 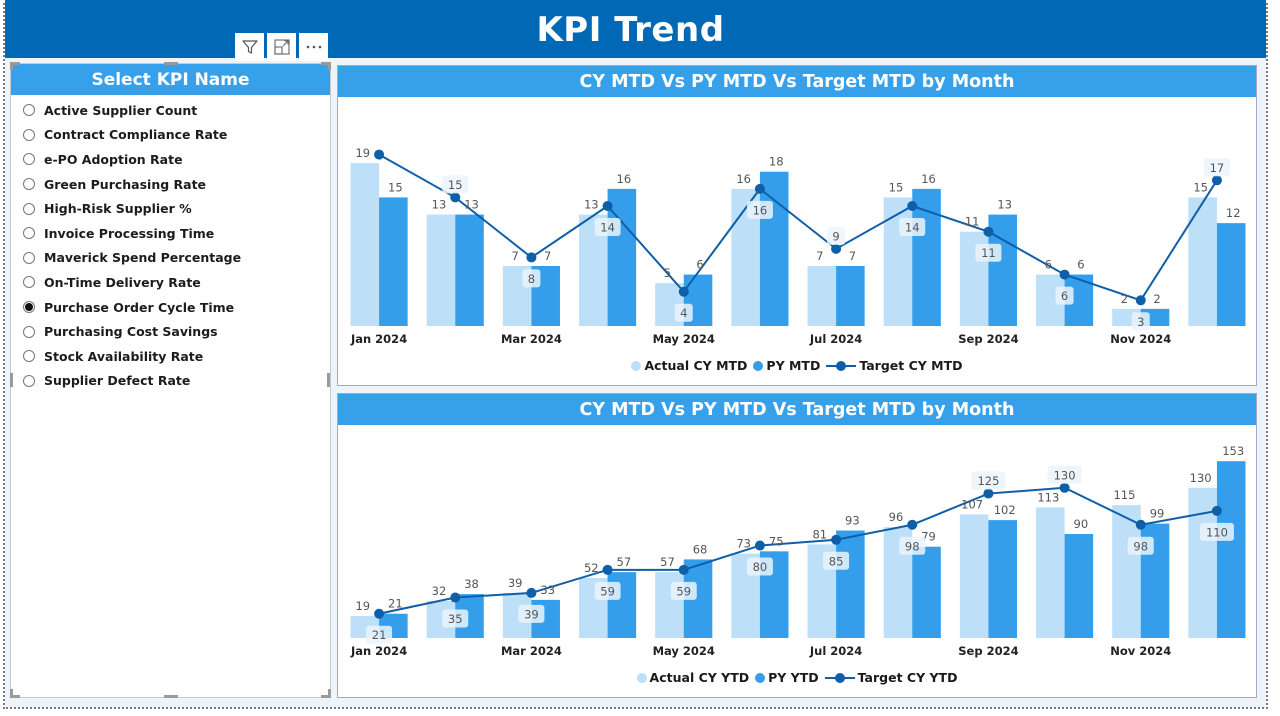 I want to click on data-label-actual: 15, so click(x=896, y=187).